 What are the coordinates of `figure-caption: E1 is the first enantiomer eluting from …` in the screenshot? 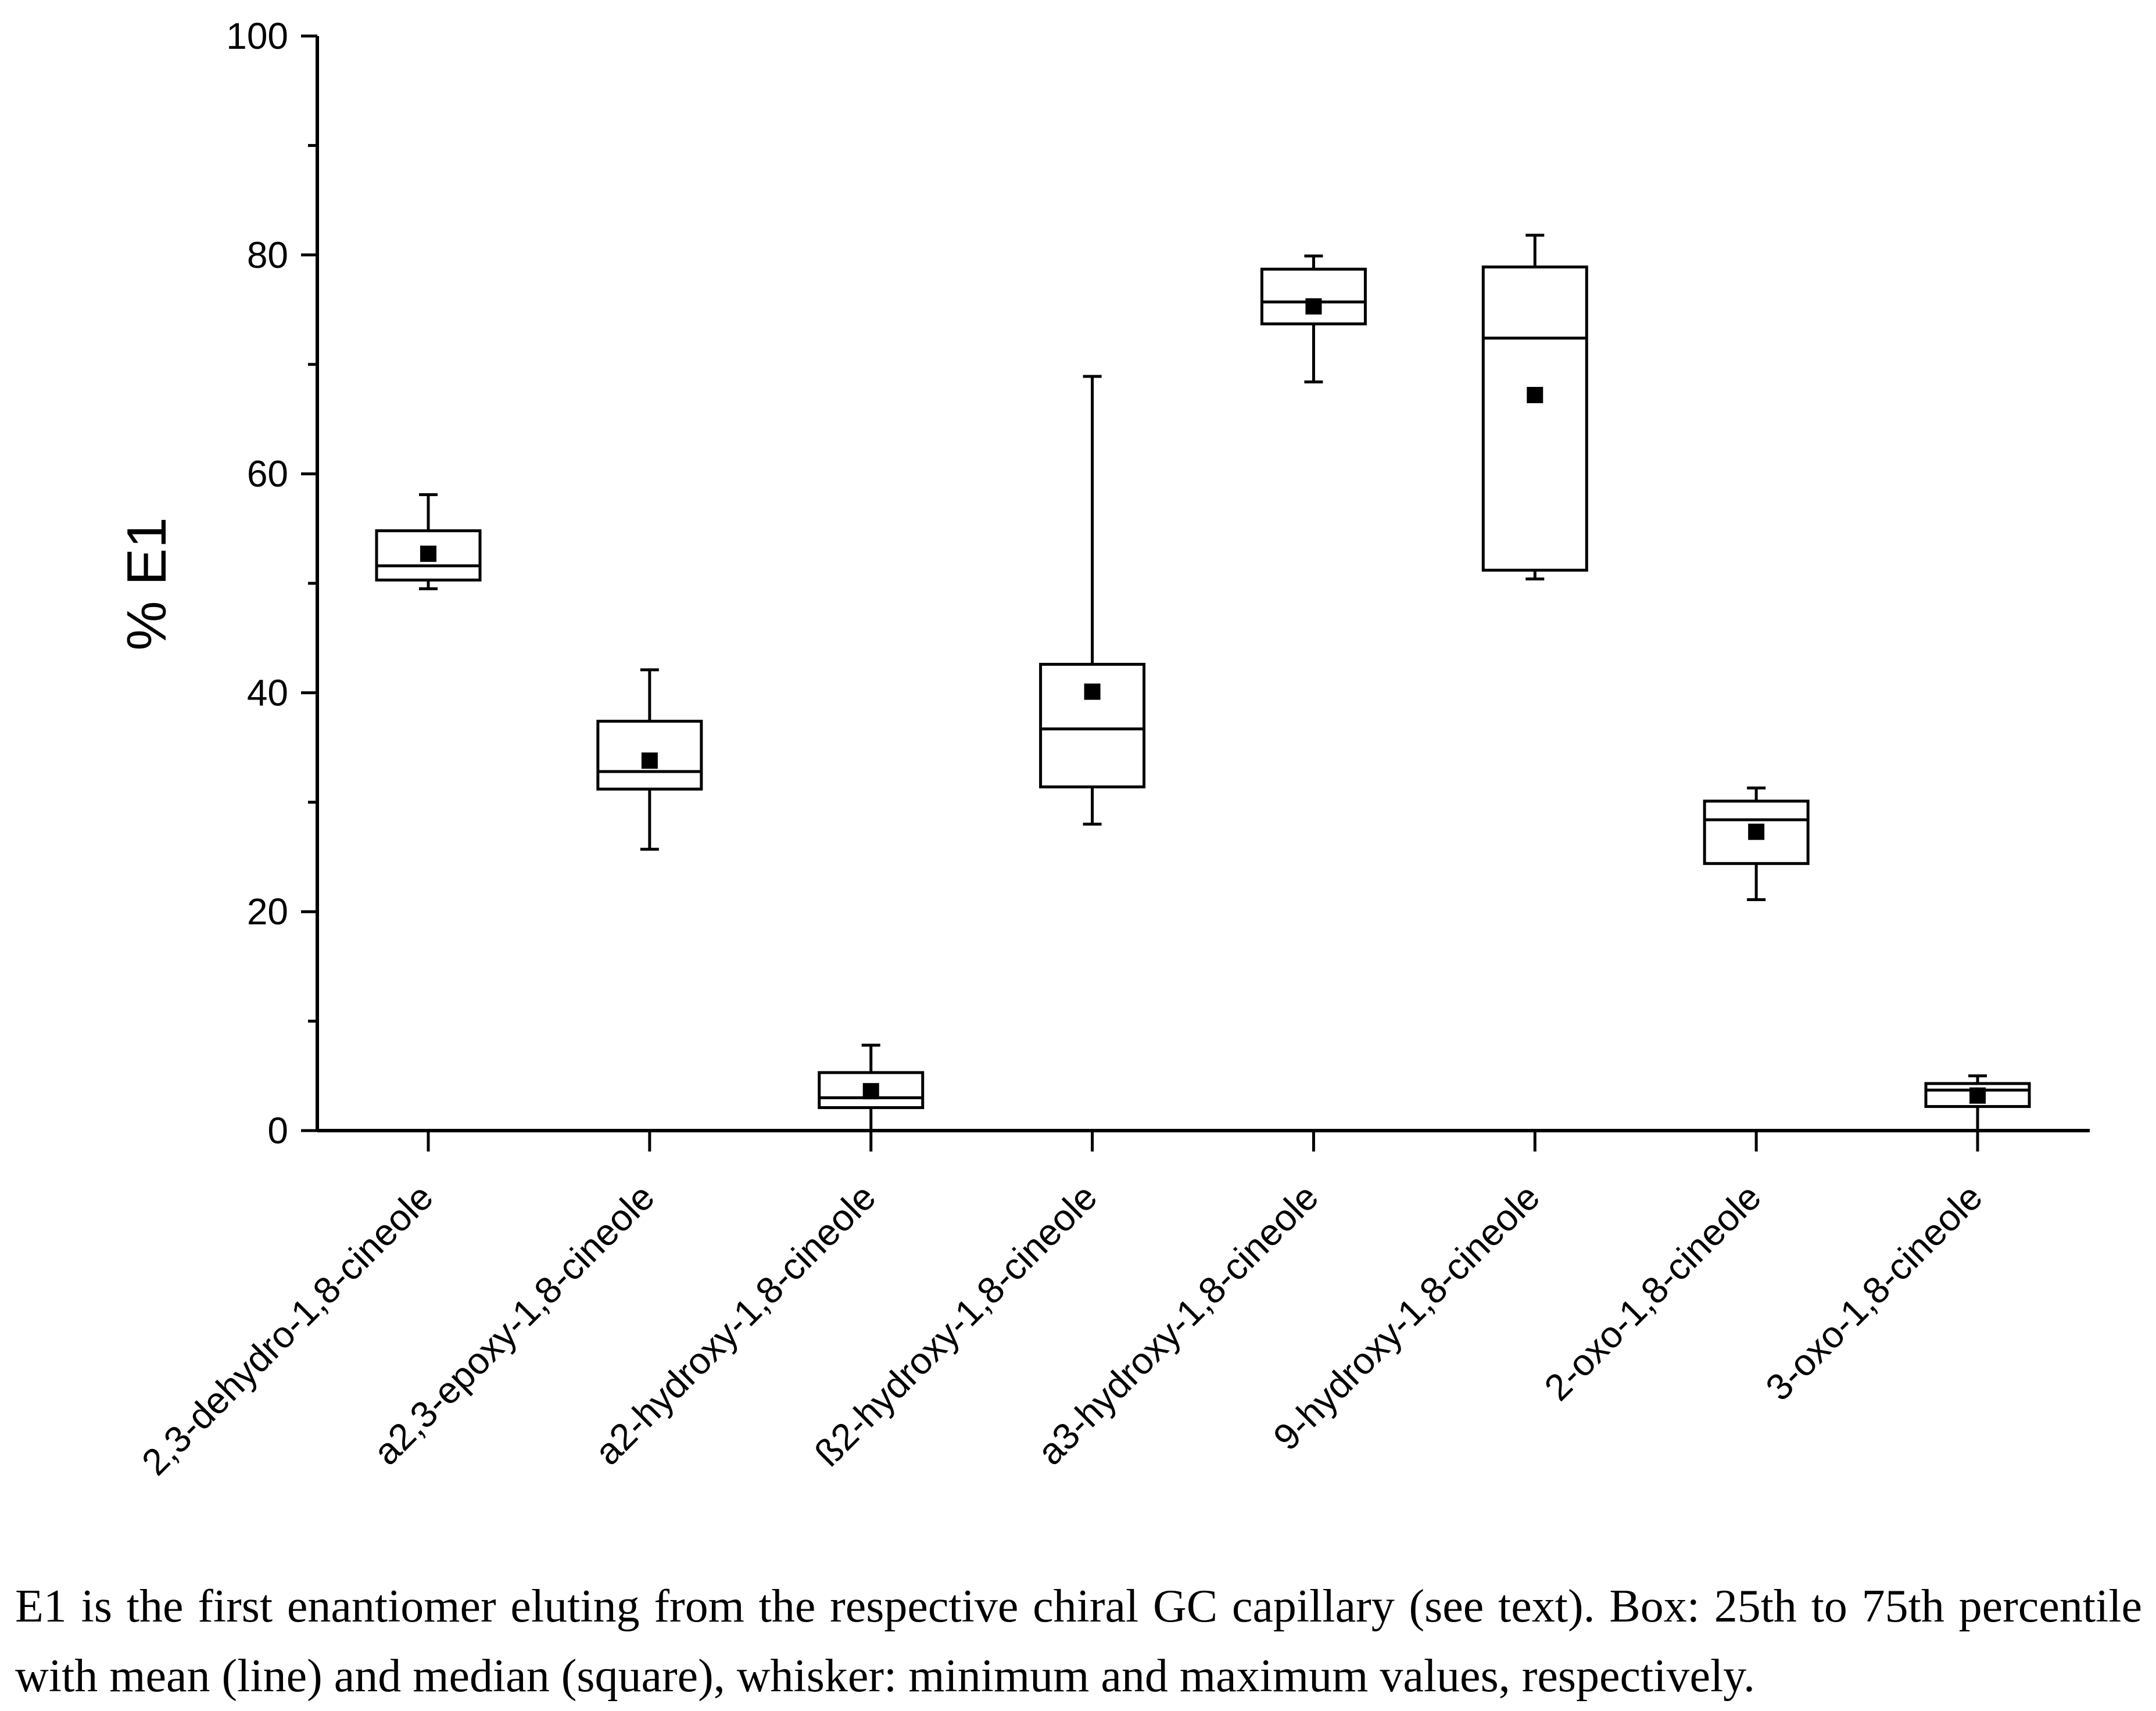 It's located at (1078, 1641).